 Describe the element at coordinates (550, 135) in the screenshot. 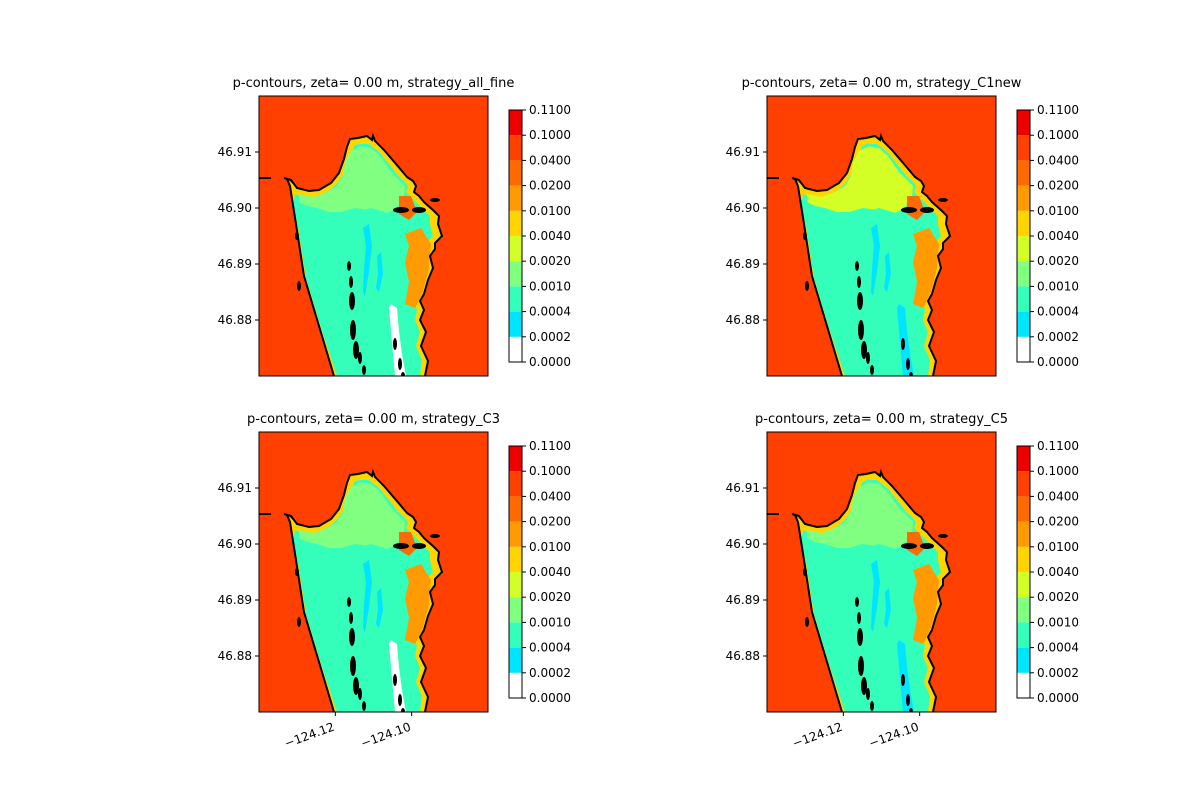

I see `colorbar-label: 0.1000` at that location.